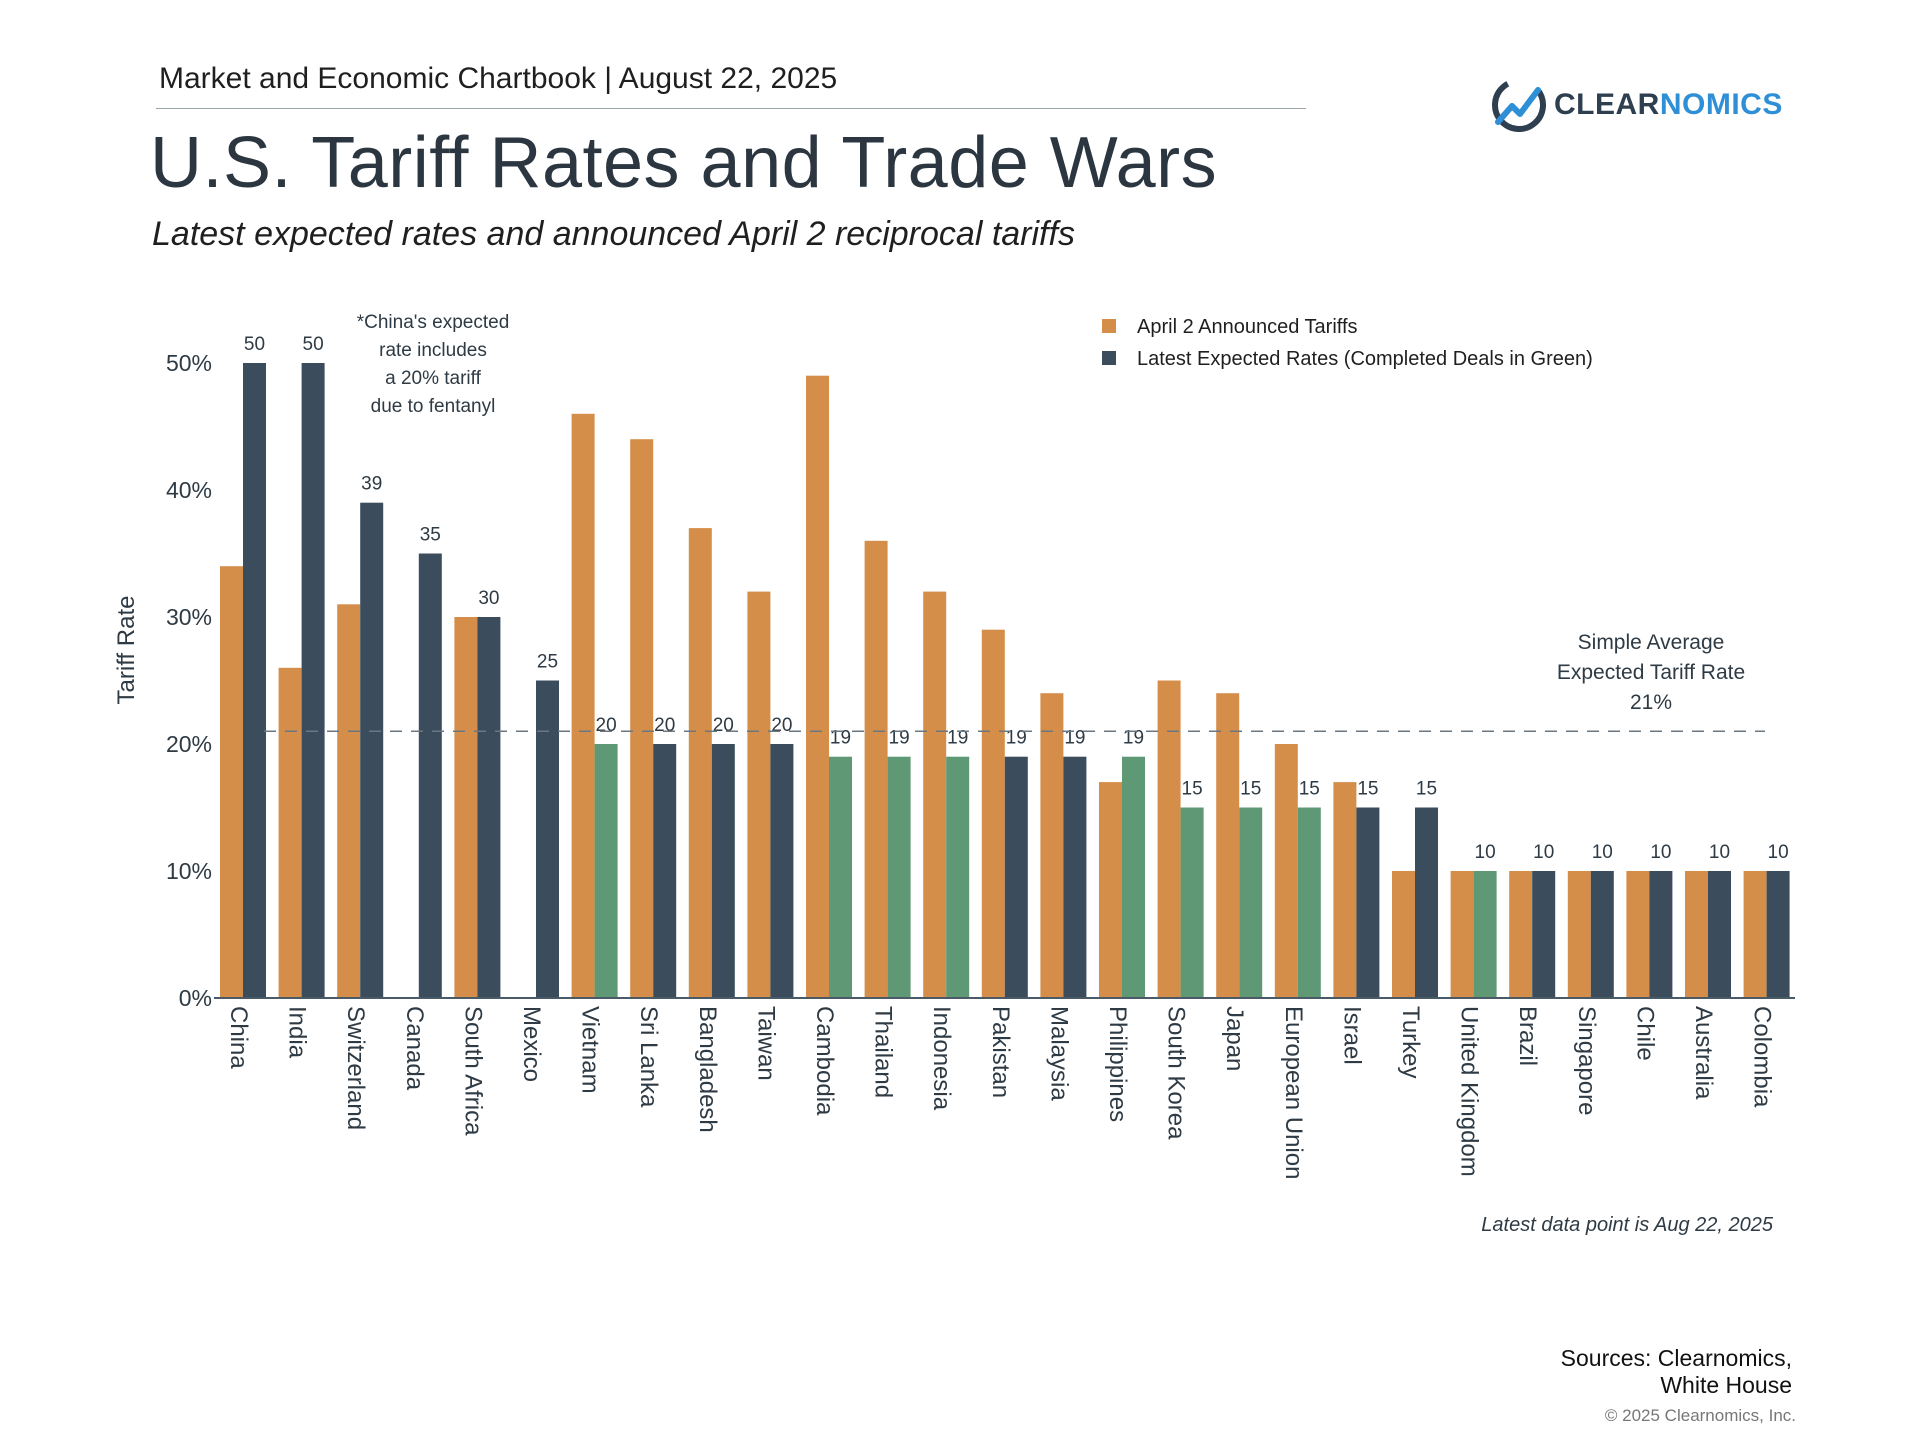 Image resolution: width=1920 pixels, height=1440 pixels. What do you see at coordinates (313, 344) in the screenshot?
I see `data-label: 50` at bounding box center [313, 344].